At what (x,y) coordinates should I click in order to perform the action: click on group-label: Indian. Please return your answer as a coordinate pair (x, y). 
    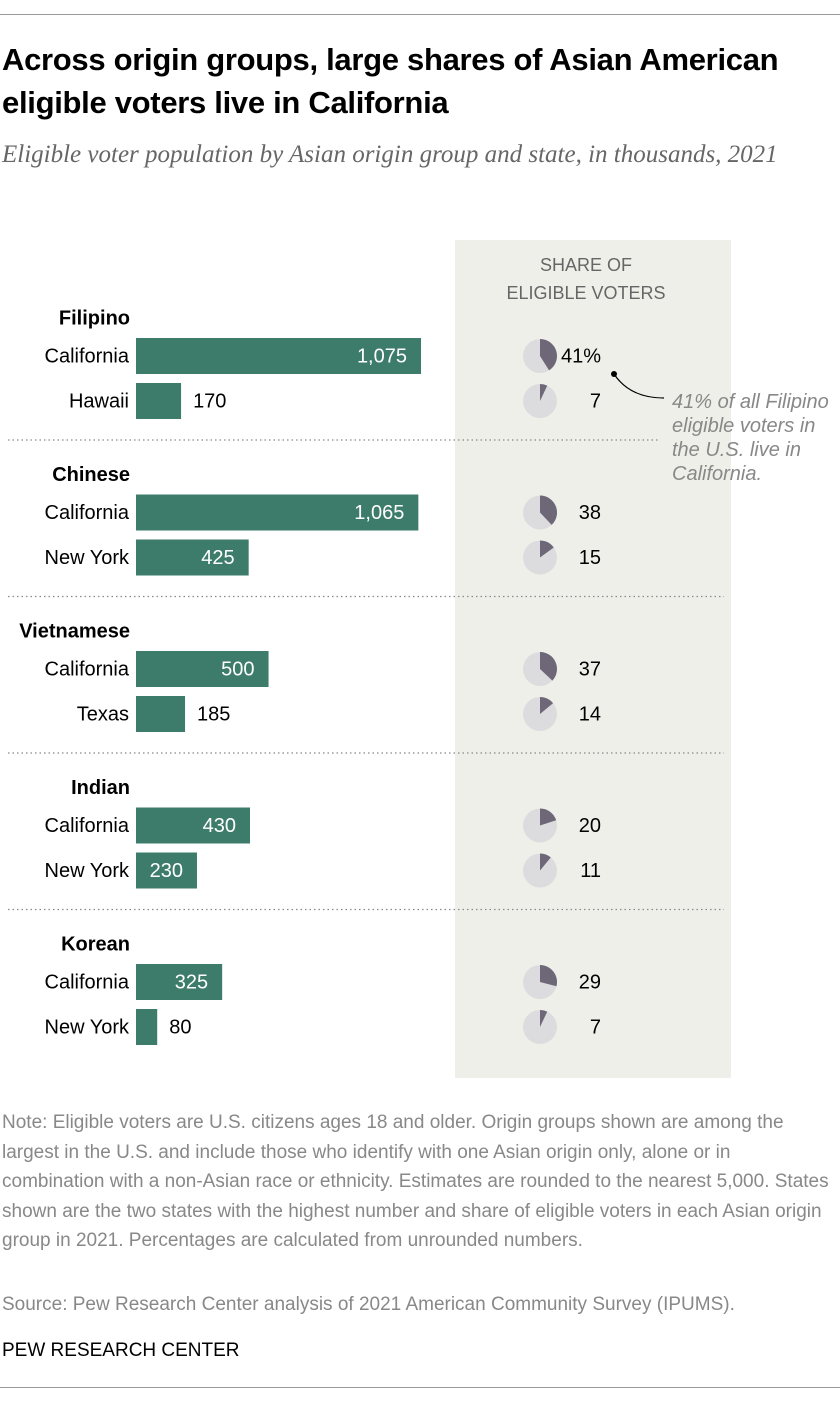
    Looking at the image, I should click on (100, 788).